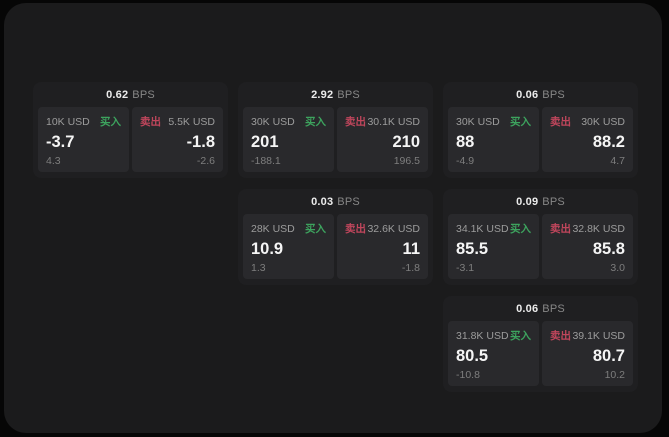 This screenshot has width=669, height=437. I want to click on sell-panel: 卖出 39.1K USD 80.7 10.2, so click(587, 353).